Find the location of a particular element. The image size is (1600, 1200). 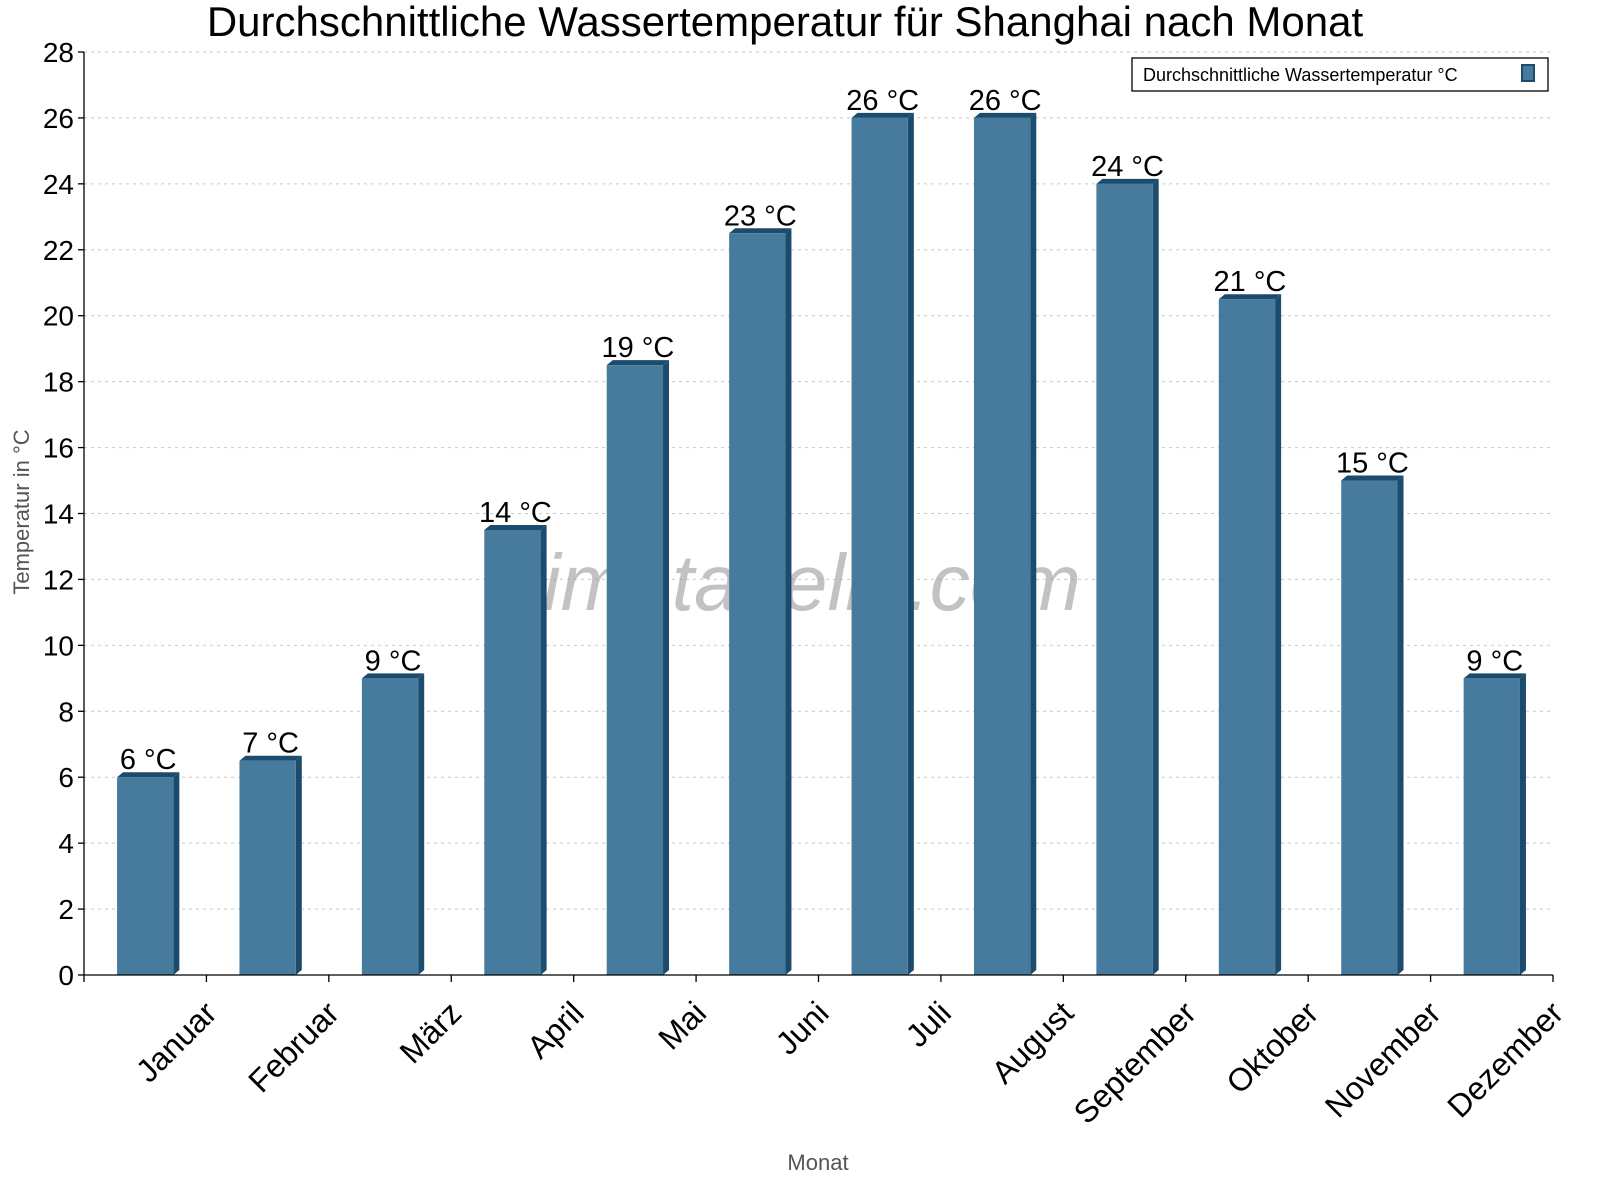

legend-label: Durchschnittliche Wassertemperatur °C is located at coordinates (1300, 75).